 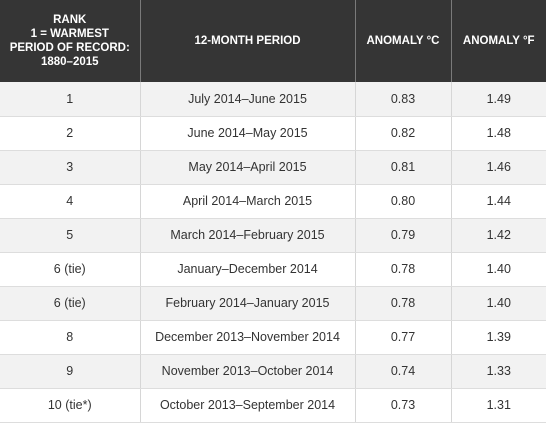 I want to click on table-row: 8 December 2013–November 2014 0.77 1.39, so click(x=273, y=337).